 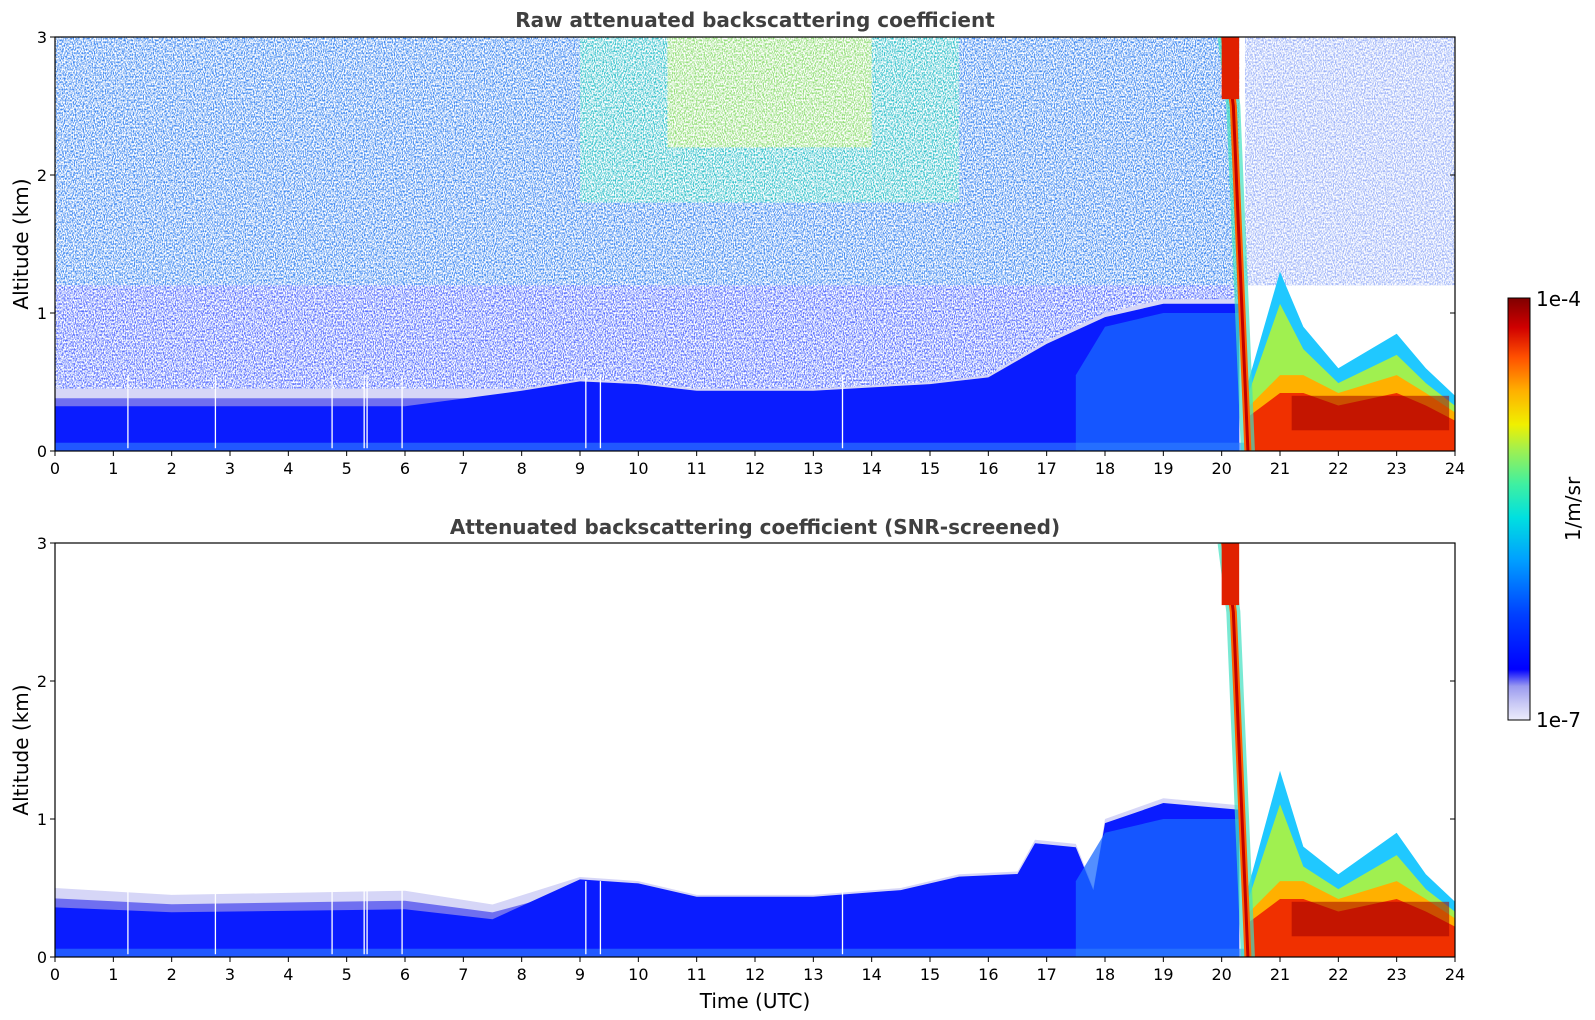 I want to click on upper-noise-yellow, so click(x=769, y=92).